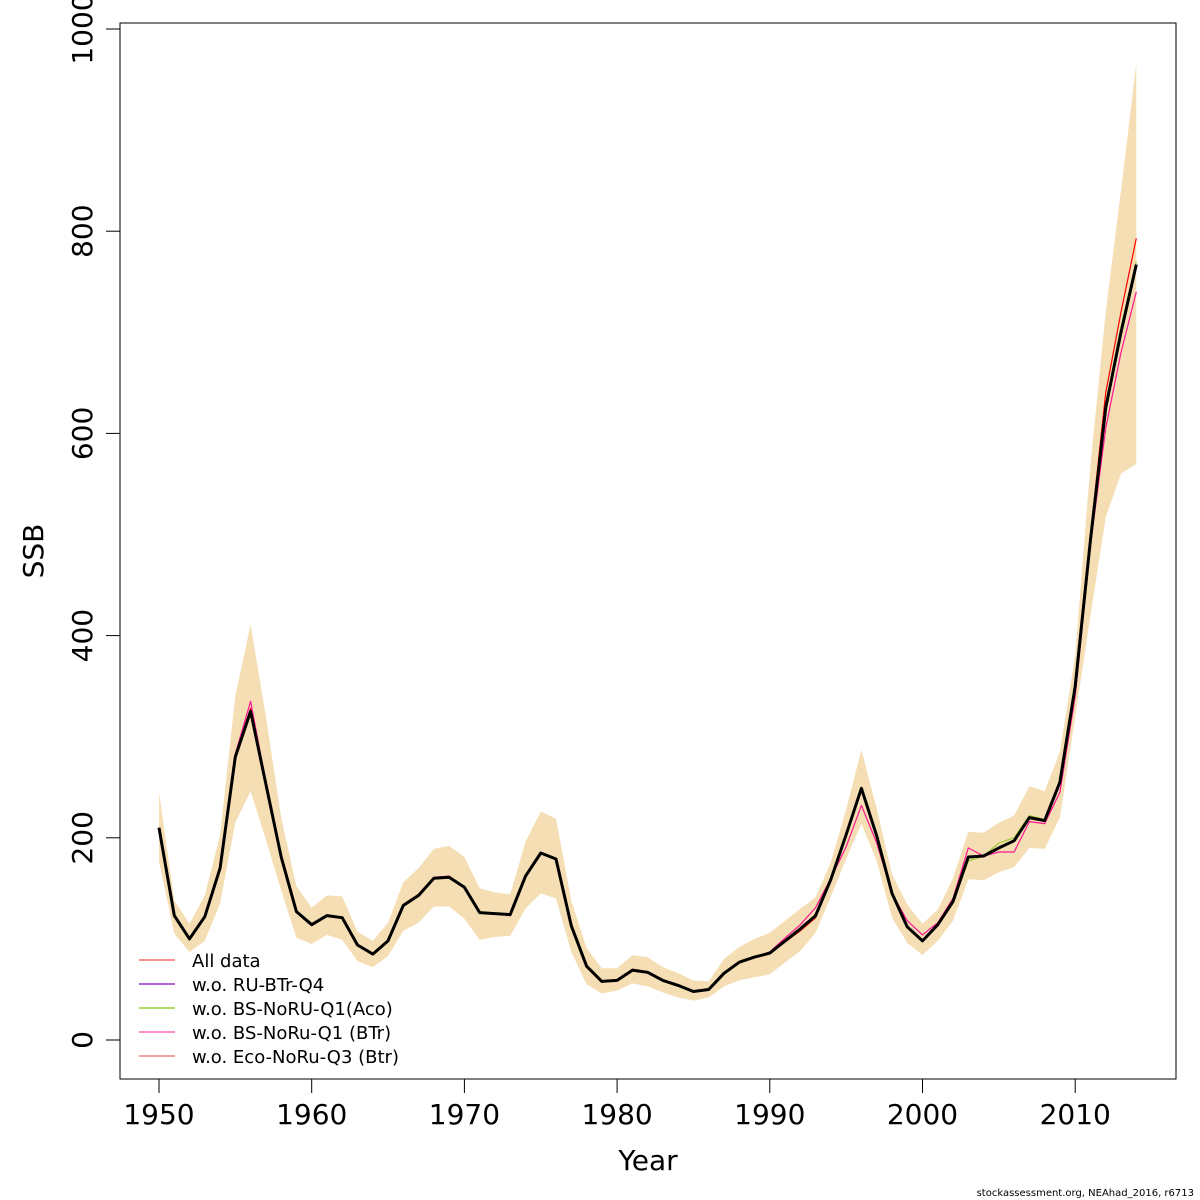 The height and width of the screenshot is (1200, 1200). Describe the element at coordinates (226, 961) in the screenshot. I see `legend-label: All data` at that location.